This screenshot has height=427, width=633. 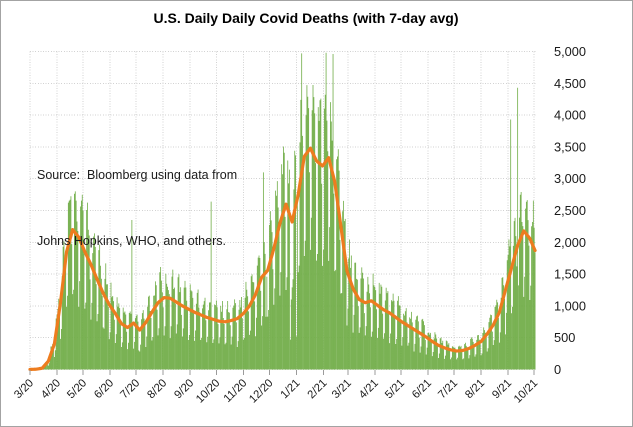 What do you see at coordinates (395, 389) in the screenshot?
I see `x-axis-label: 5/21` at bounding box center [395, 389].